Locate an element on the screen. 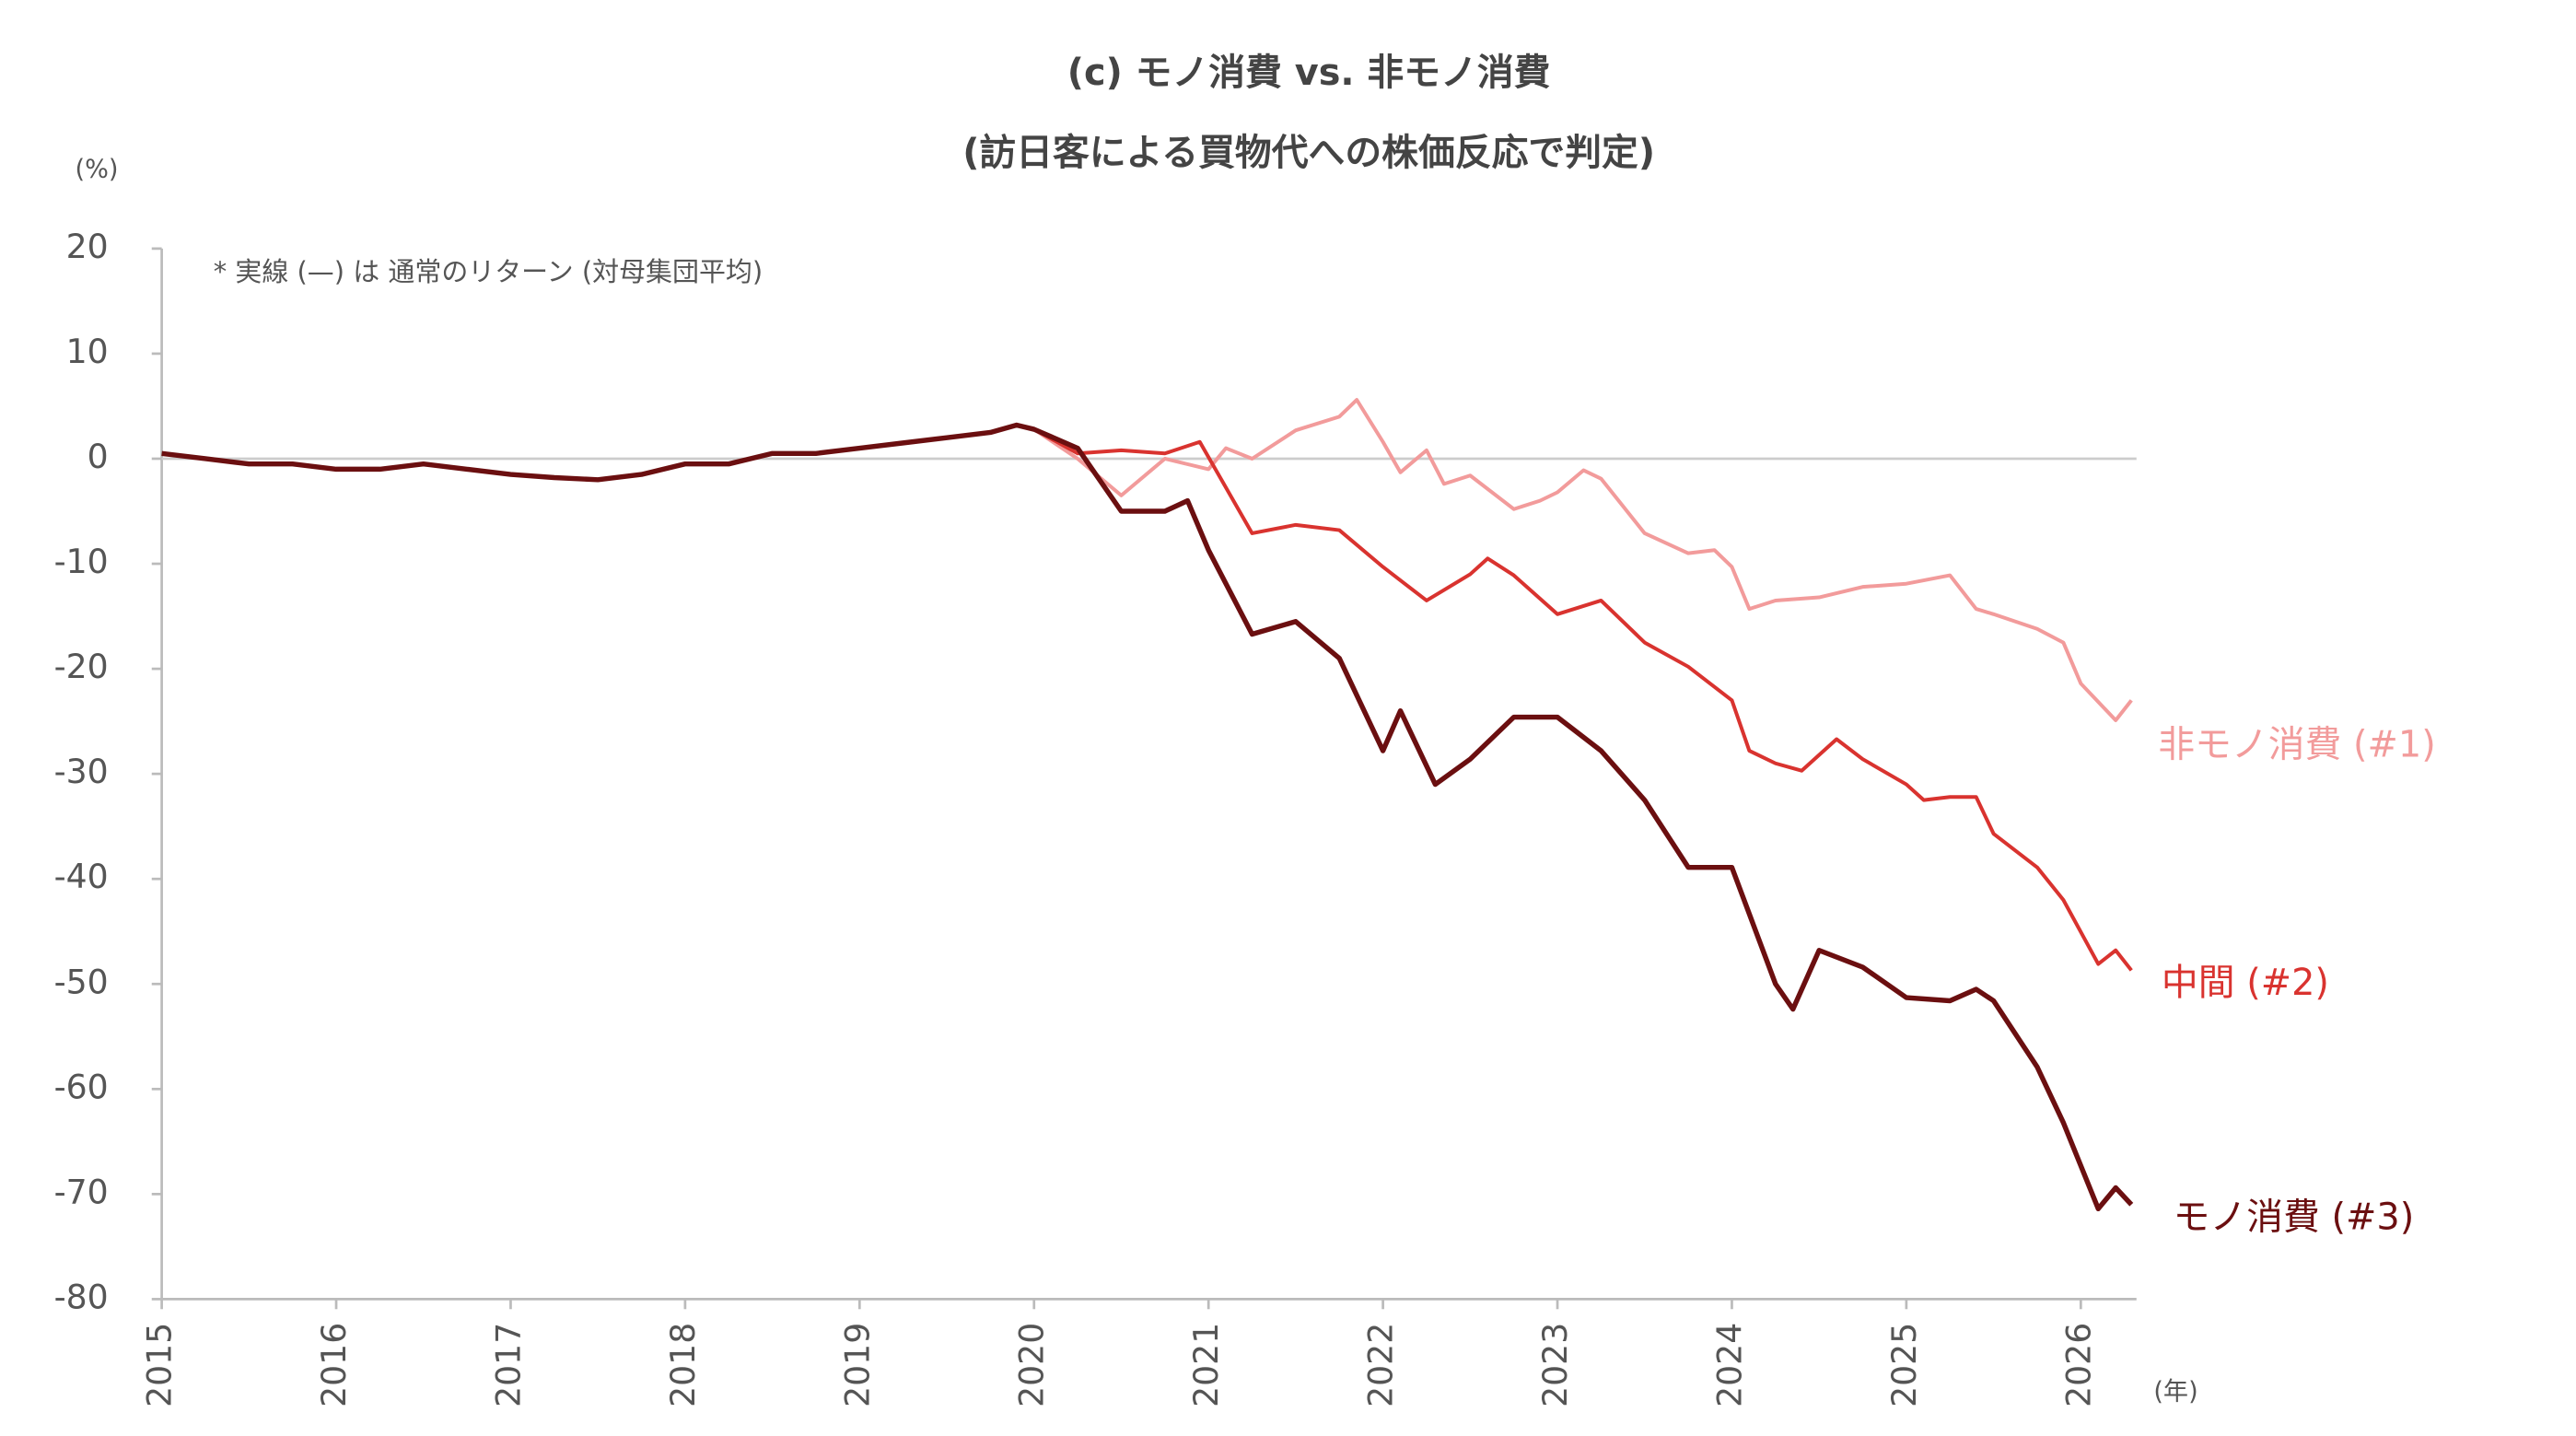  x-tick-label: 2026 is located at coordinates (2078, 1365).